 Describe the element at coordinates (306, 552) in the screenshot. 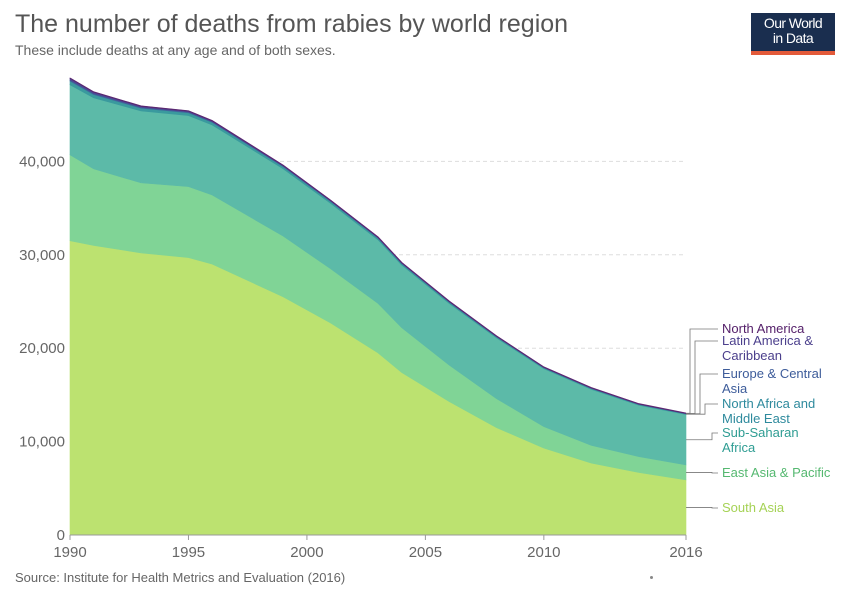

I see `x-tick-label-2000: 2000` at that location.